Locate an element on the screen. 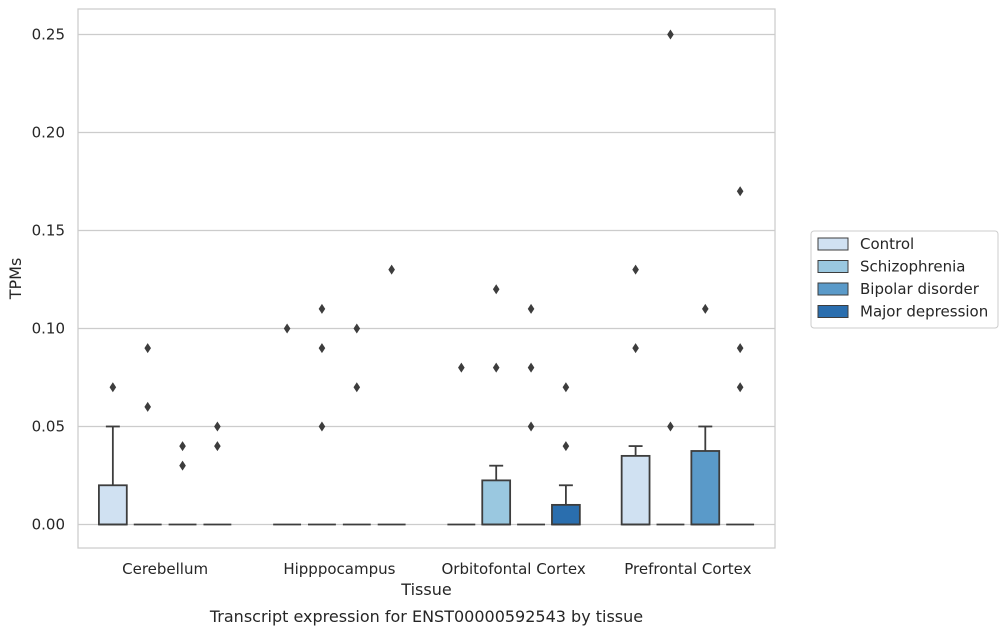 This screenshot has width=1007, height=634. legend-frame is located at coordinates (904, 279).